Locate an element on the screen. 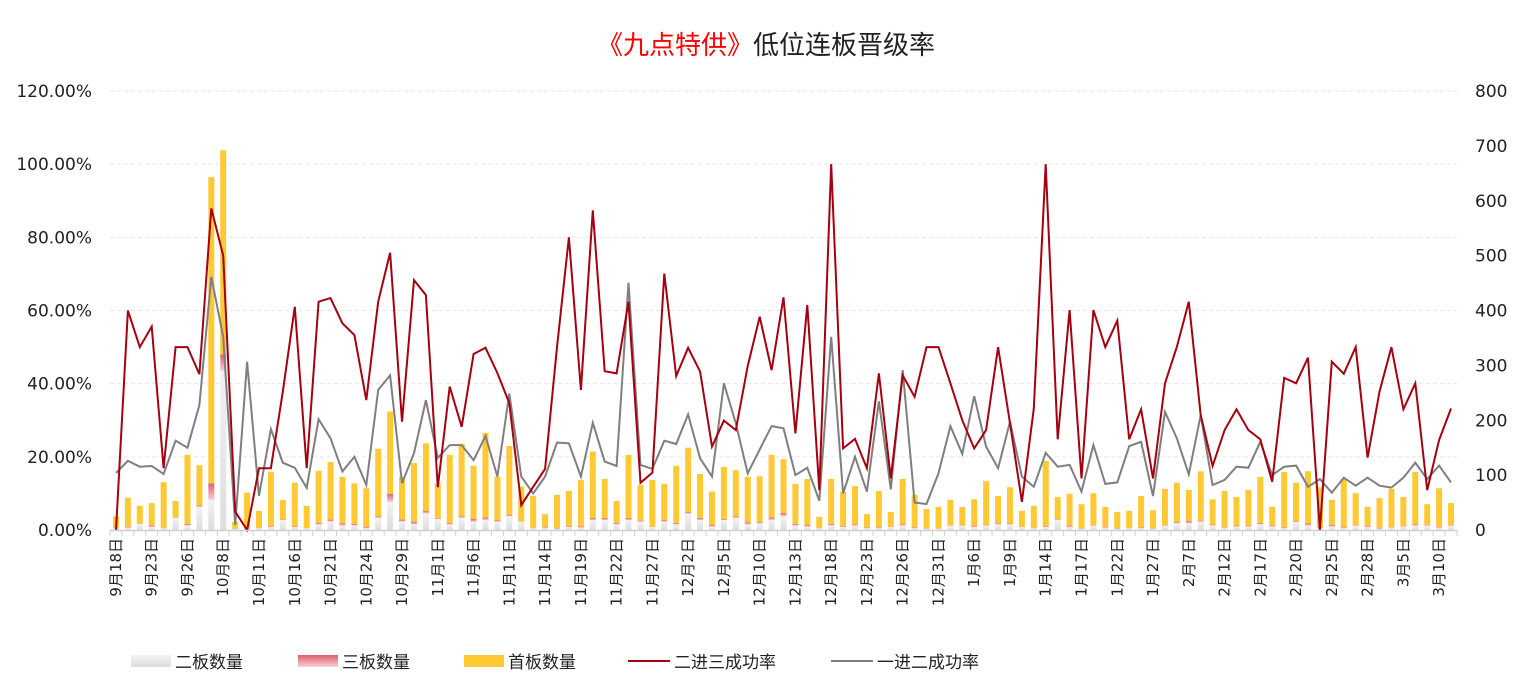 The image size is (1523, 688). legend-label: 二进三成功率 is located at coordinates (725, 663).